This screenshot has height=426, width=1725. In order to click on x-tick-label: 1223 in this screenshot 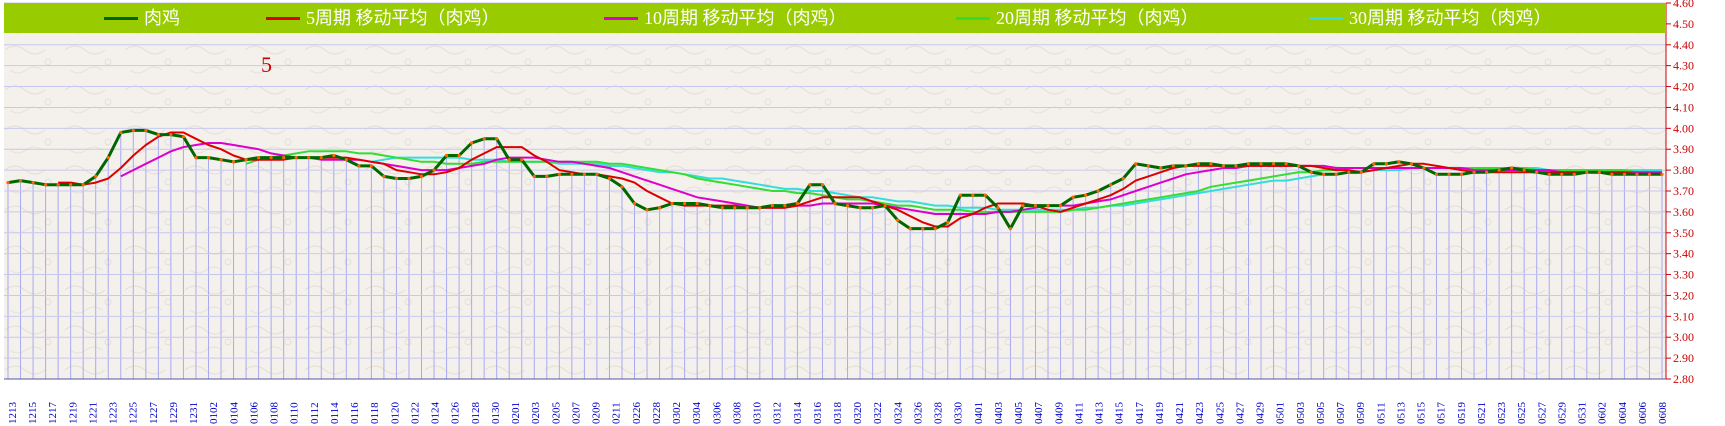, I will do `click(114, 413)`.